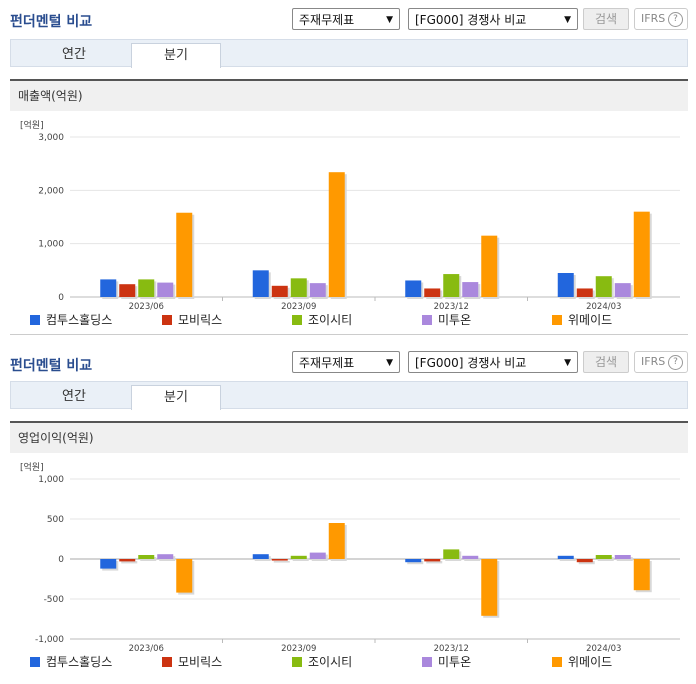 The height and width of the screenshot is (684, 696). I want to click on section-title: 영업이익(억원), so click(349, 437).